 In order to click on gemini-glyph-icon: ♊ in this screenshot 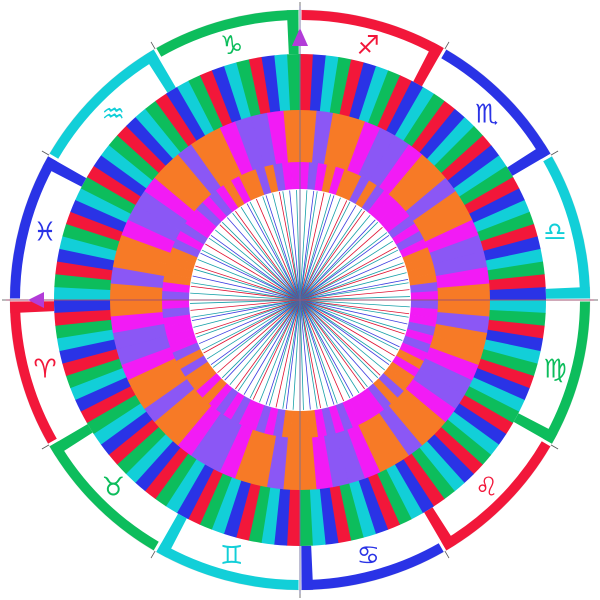, I will do `click(231, 556)`.